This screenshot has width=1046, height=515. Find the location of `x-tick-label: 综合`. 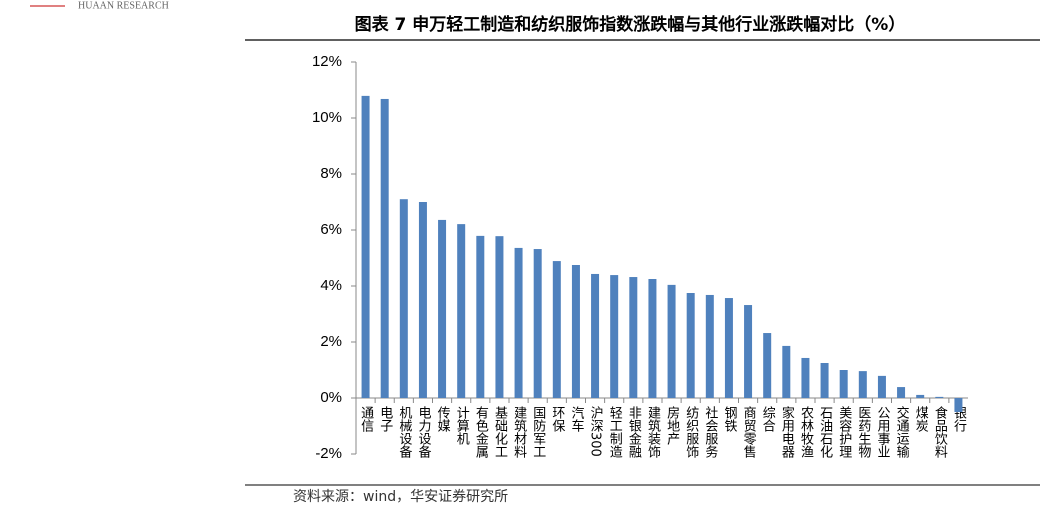

x-tick-label: 综合 is located at coordinates (768, 419).